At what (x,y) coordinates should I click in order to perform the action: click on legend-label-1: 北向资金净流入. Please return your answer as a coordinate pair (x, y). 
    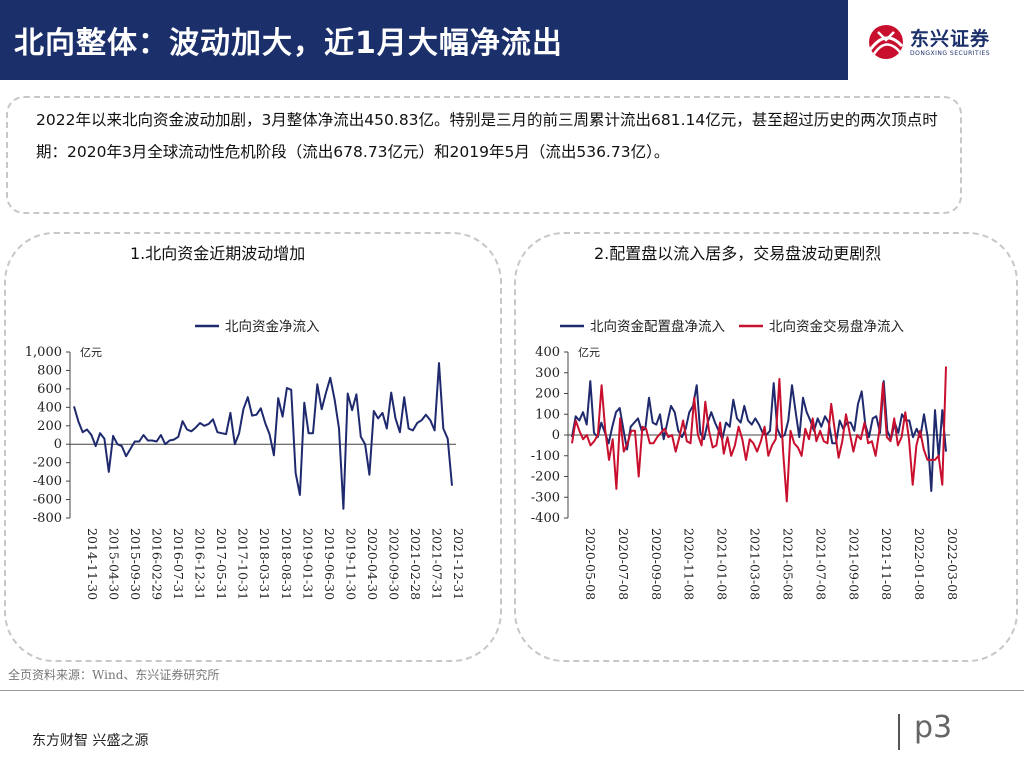
    Looking at the image, I should click on (272, 327).